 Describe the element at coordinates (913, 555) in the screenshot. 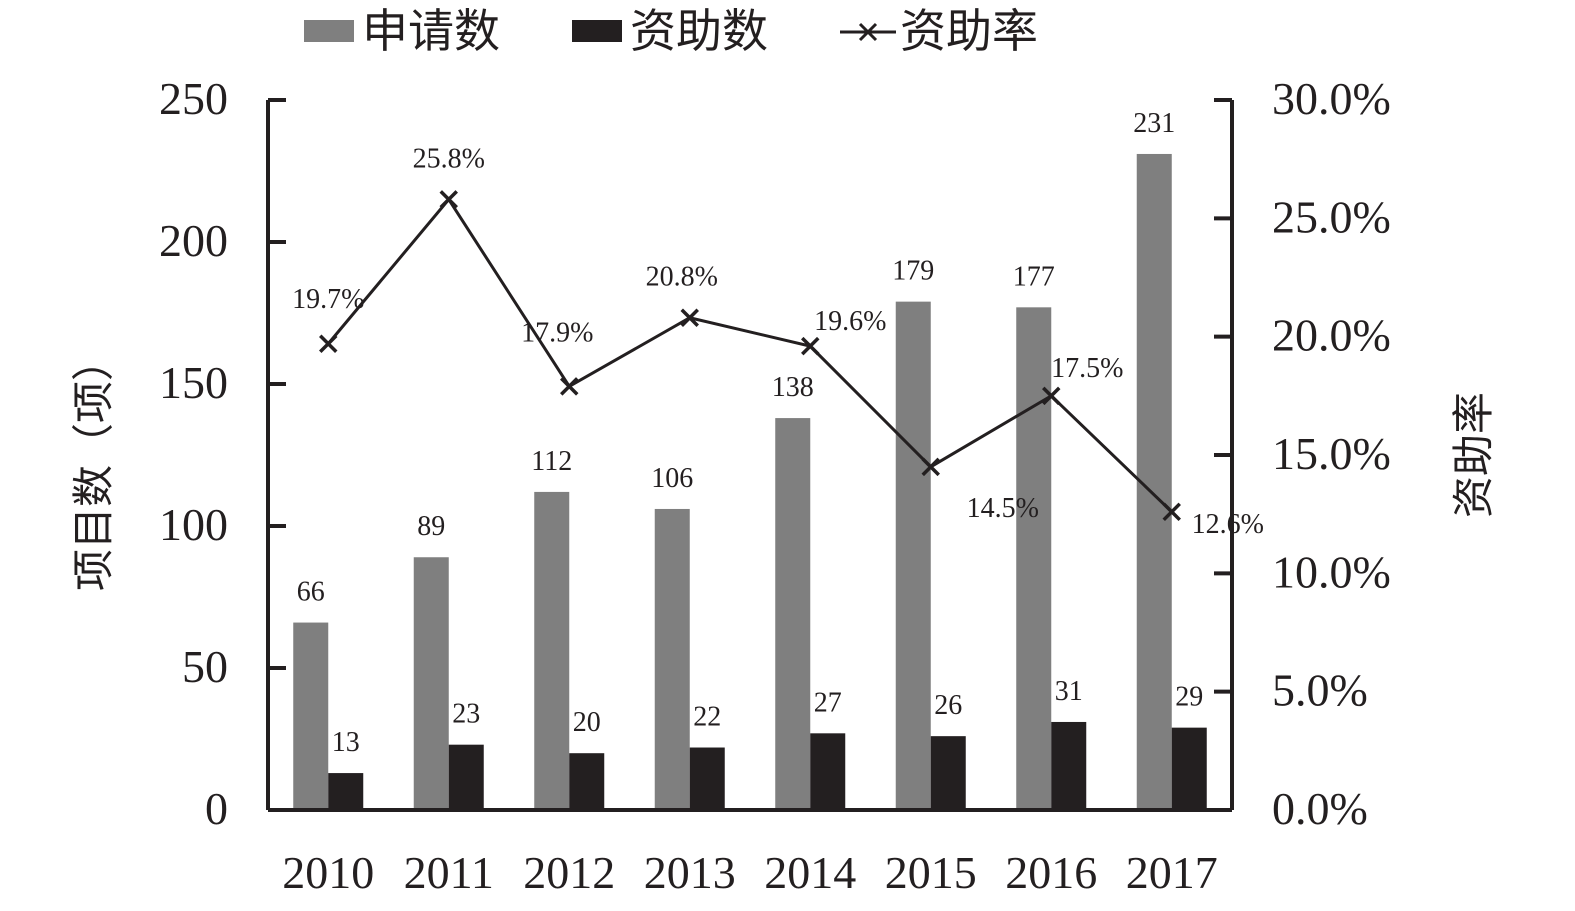

I see `bar-application-2015` at that location.